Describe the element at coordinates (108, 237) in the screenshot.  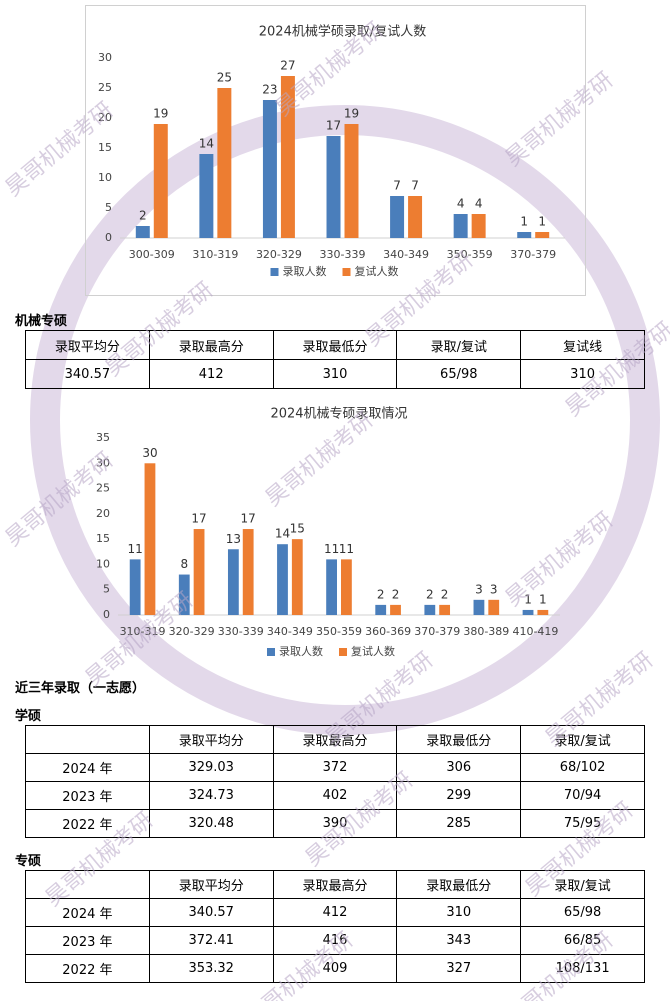
I see `y-tick-label: 0` at that location.